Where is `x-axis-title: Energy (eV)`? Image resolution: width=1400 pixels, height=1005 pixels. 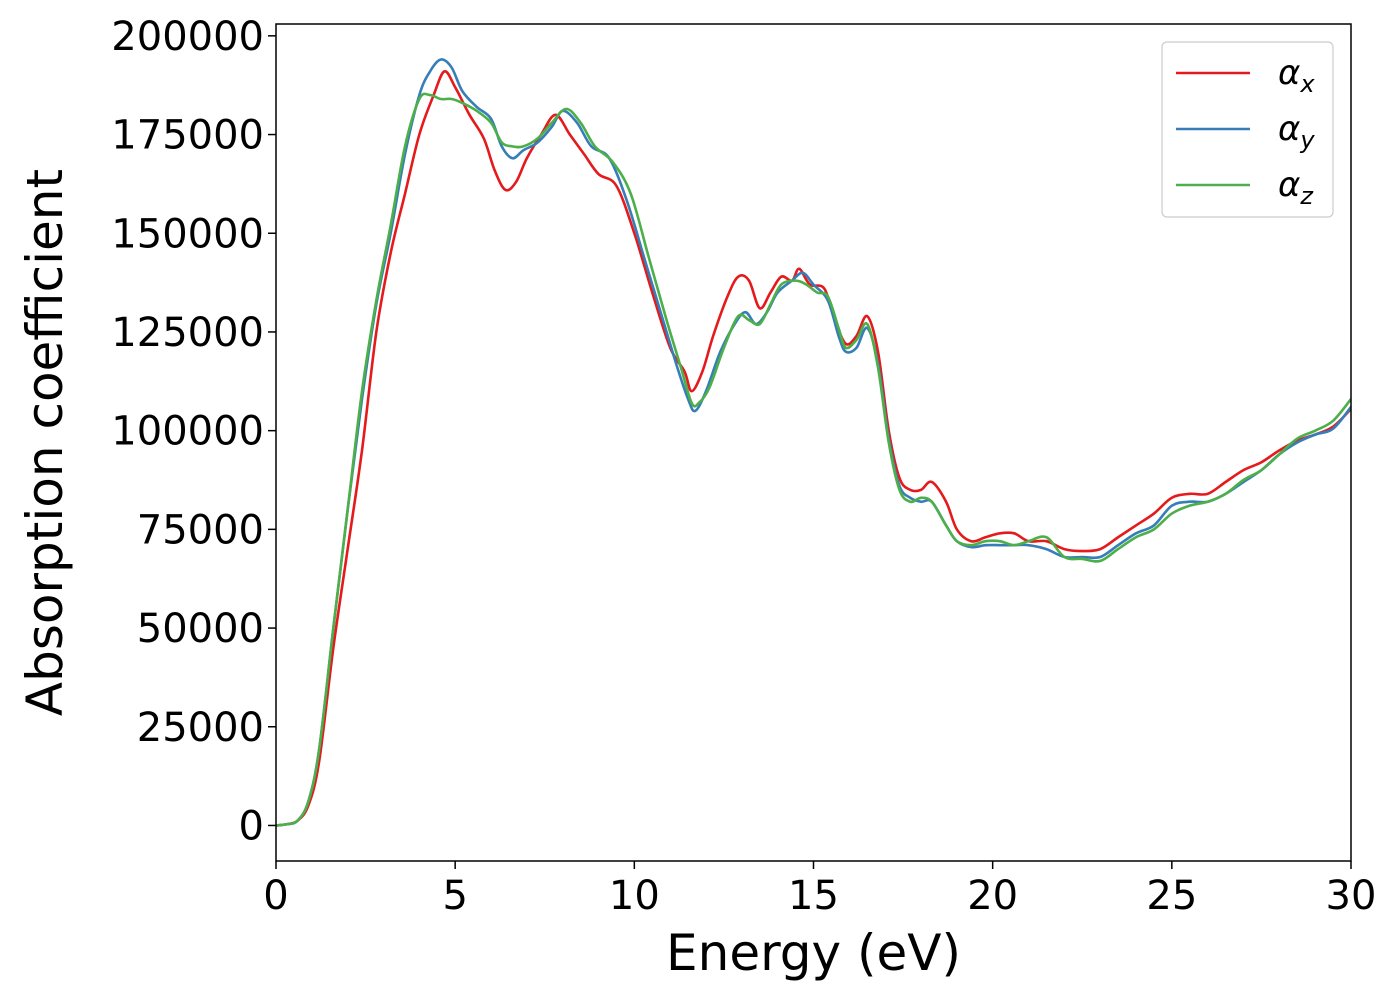 x-axis-title: Energy (eV) is located at coordinates (813, 953).